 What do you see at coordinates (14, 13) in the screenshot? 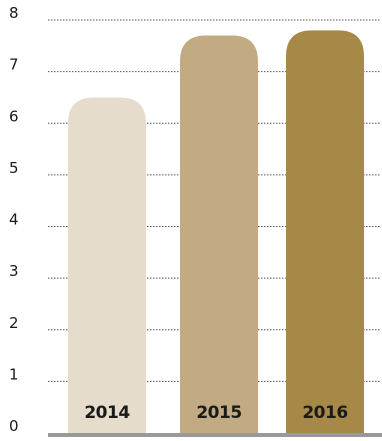
I see `y-tick-label: 8` at bounding box center [14, 13].